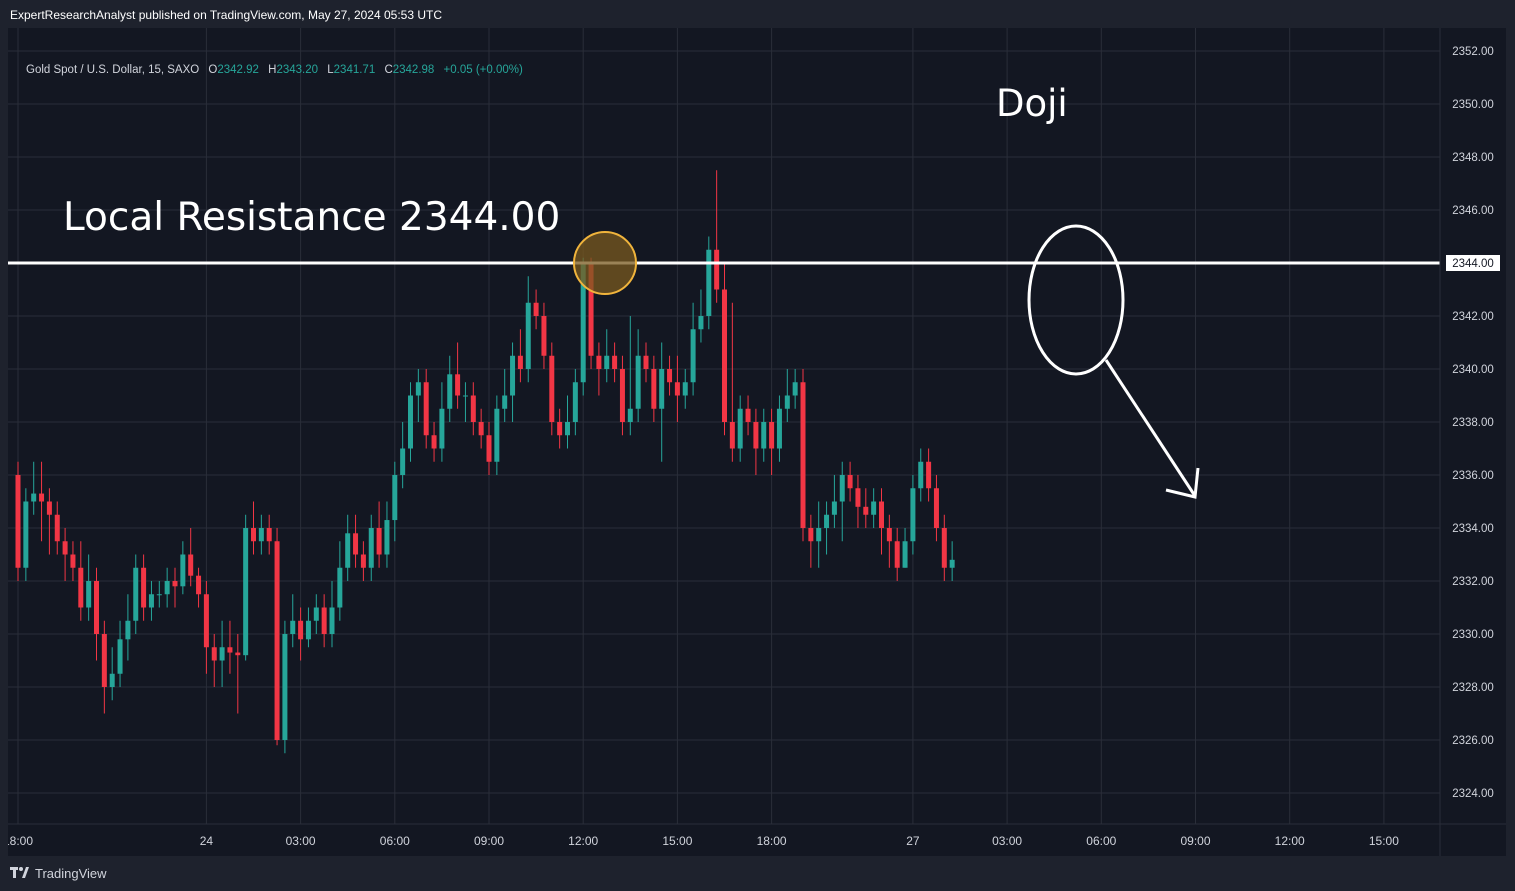 The width and height of the screenshot is (1515, 891). Describe the element at coordinates (1473, 370) in the screenshot. I see `y-tick-label: 2340.00` at that location.